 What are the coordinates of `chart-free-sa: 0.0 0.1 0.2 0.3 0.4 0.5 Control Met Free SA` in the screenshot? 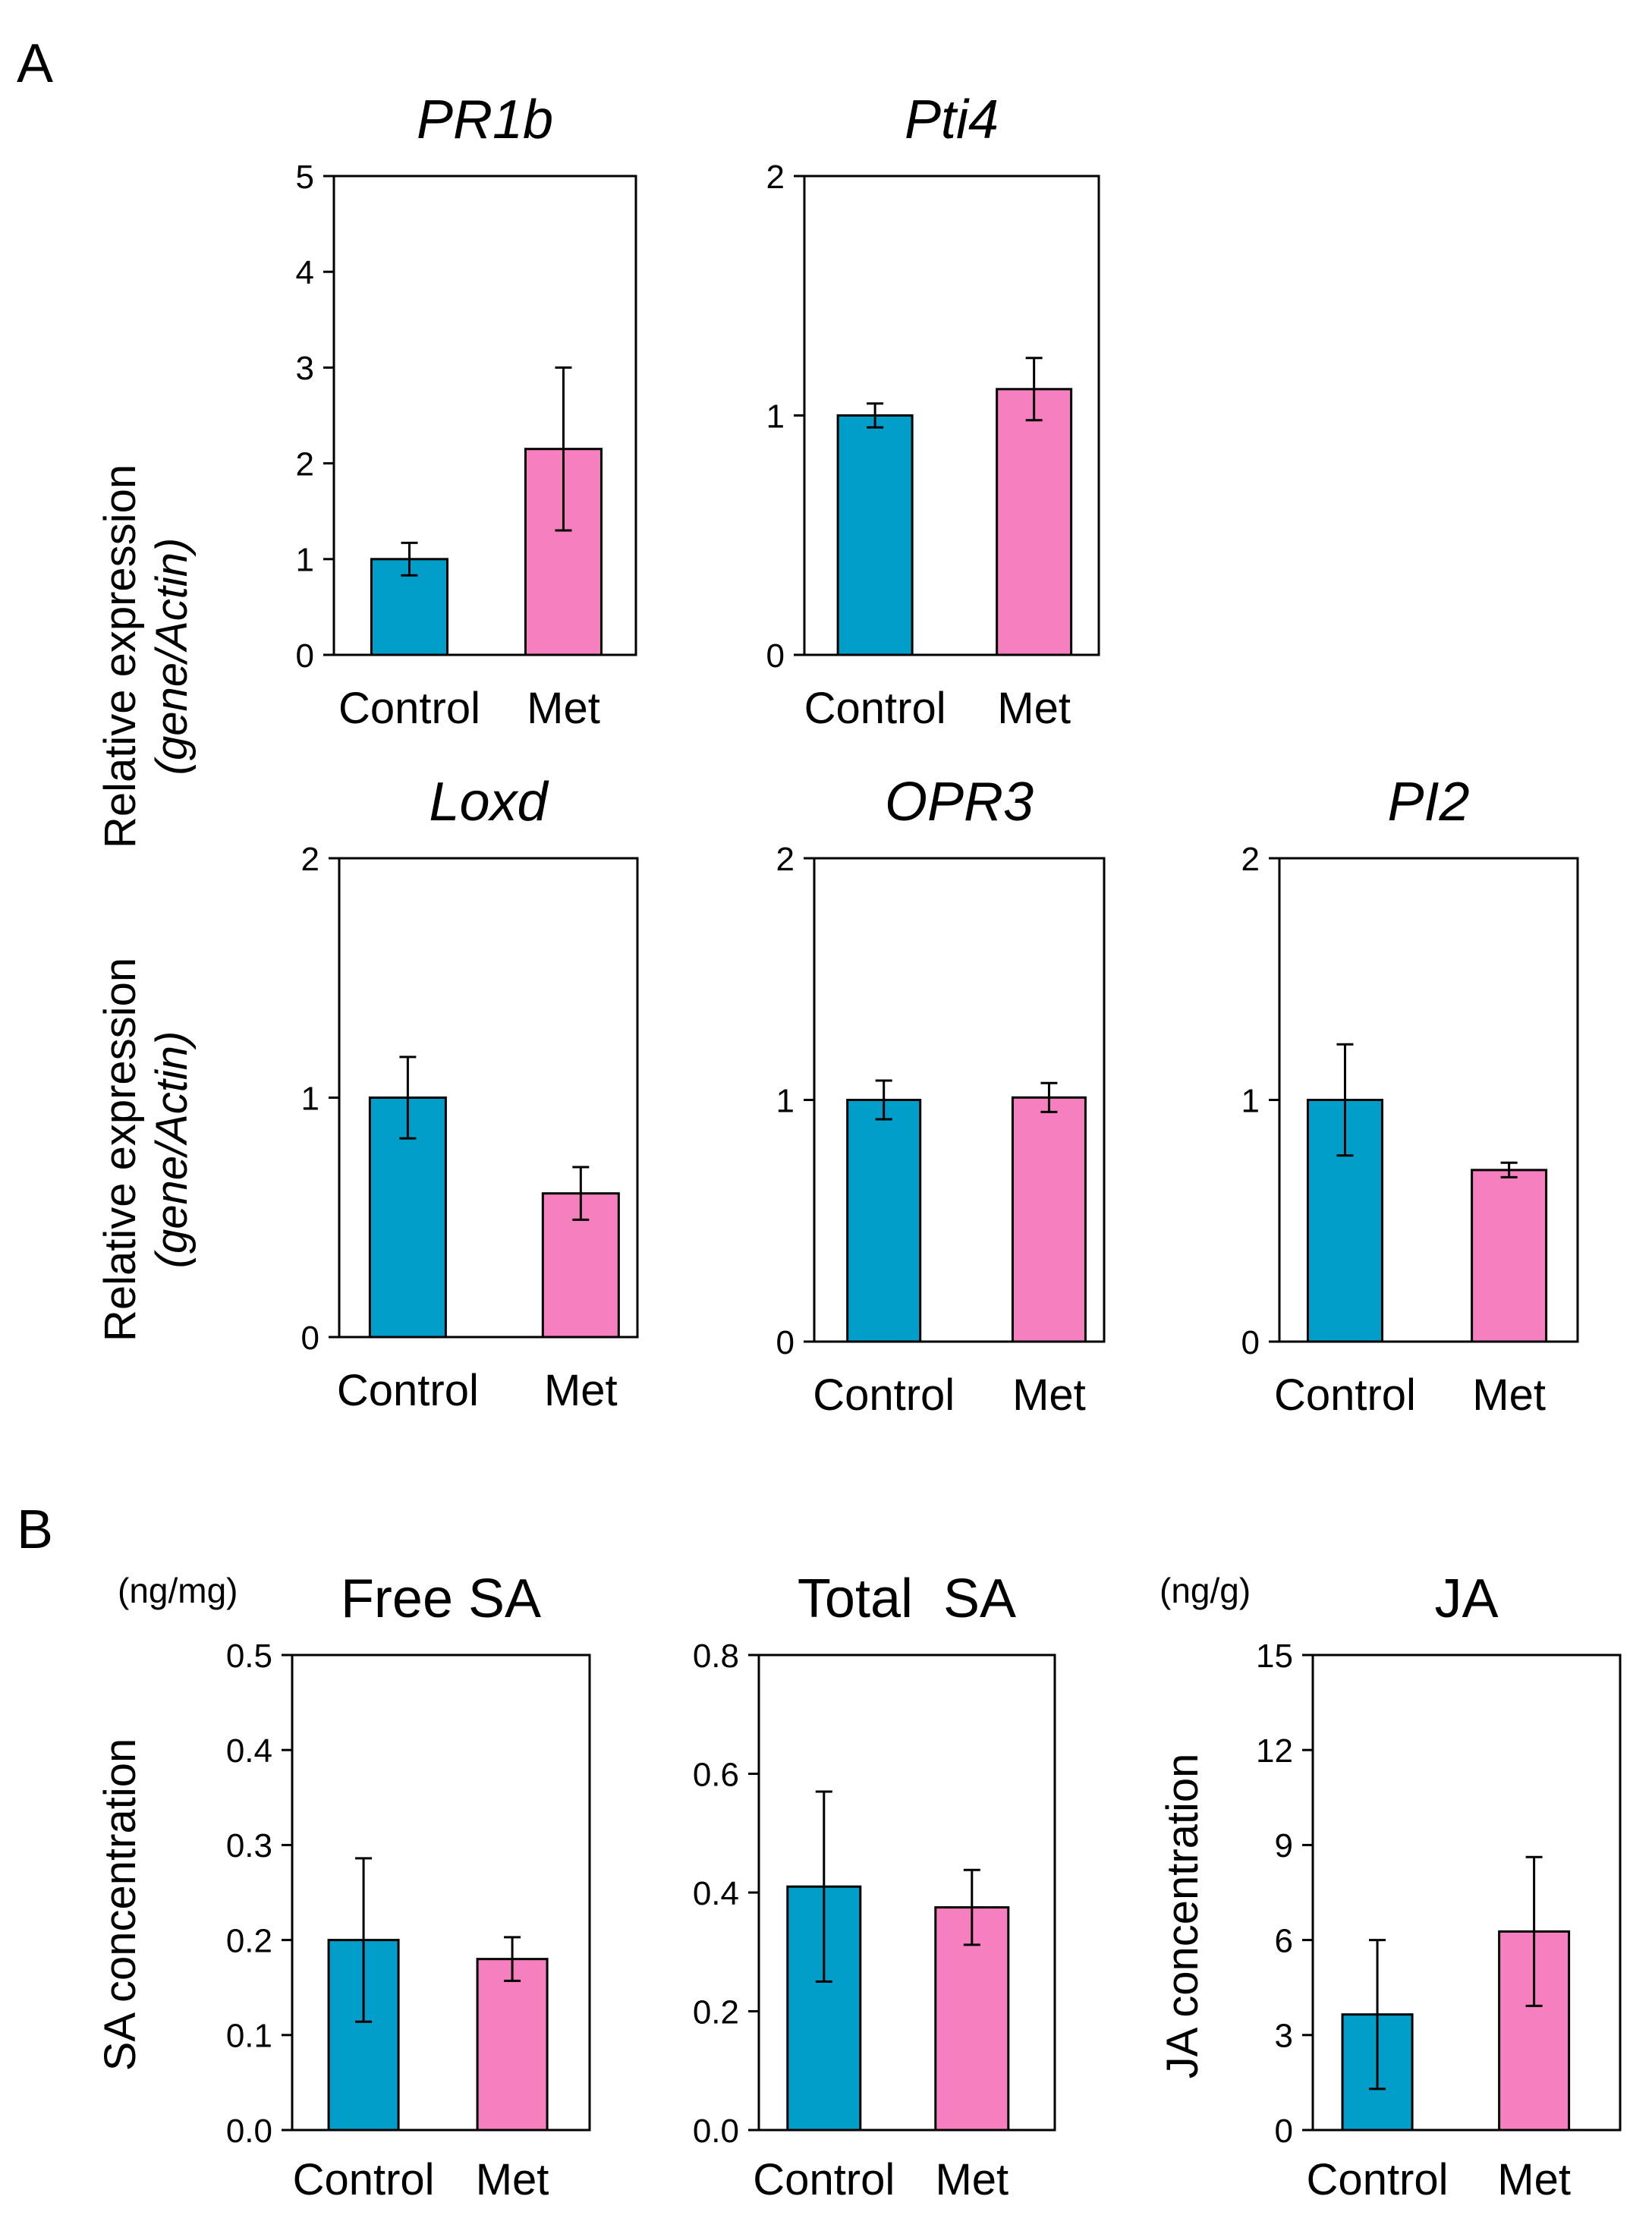 It's located at (408, 1887).